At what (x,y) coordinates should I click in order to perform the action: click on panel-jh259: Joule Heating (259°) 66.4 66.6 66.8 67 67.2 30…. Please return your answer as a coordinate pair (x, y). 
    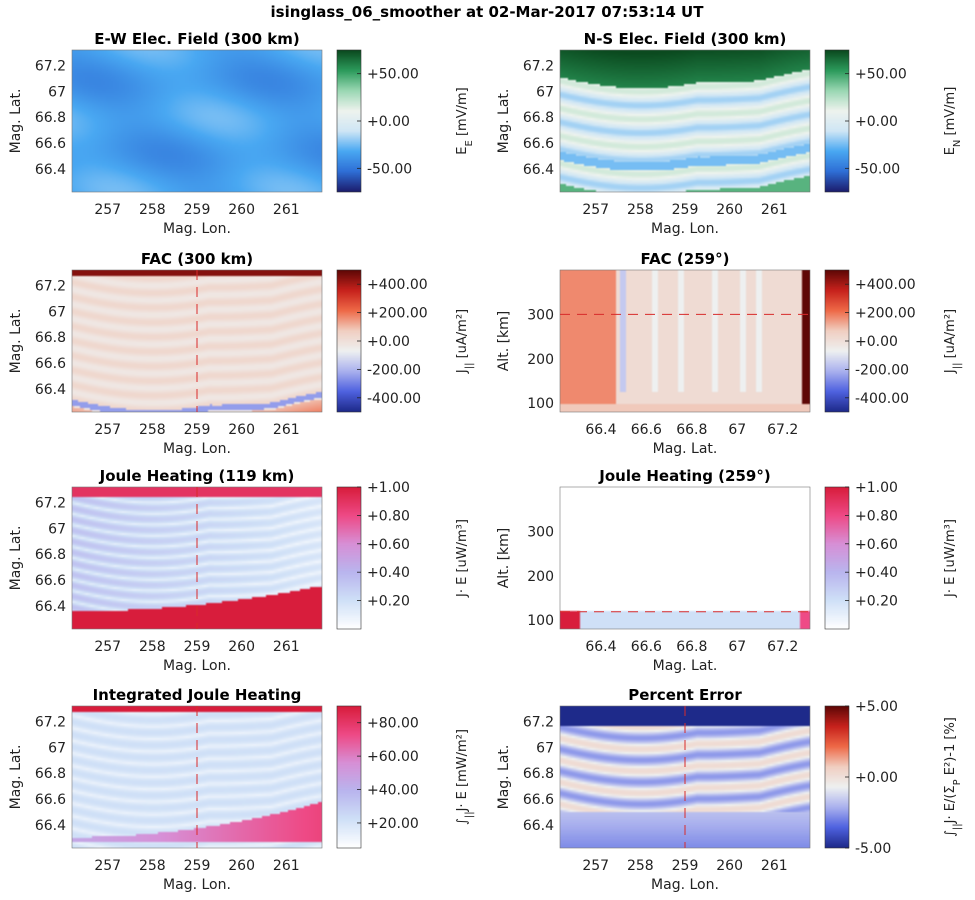
    Looking at the image, I should click on (727, 570).